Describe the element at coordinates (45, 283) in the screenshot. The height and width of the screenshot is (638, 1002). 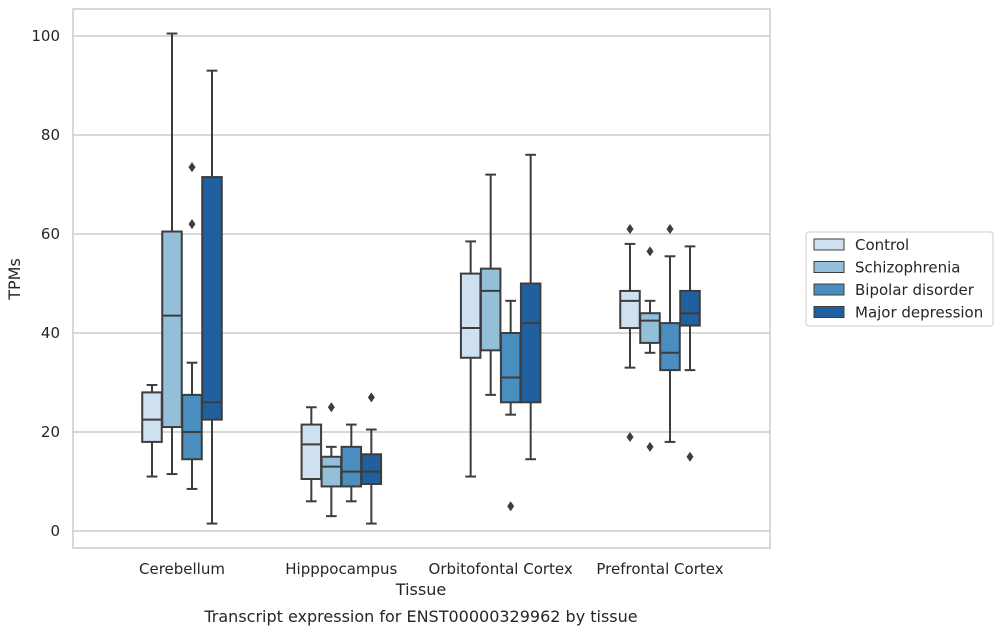
I see `y-axis-ticks: 0 20 40 60 80 100` at that location.